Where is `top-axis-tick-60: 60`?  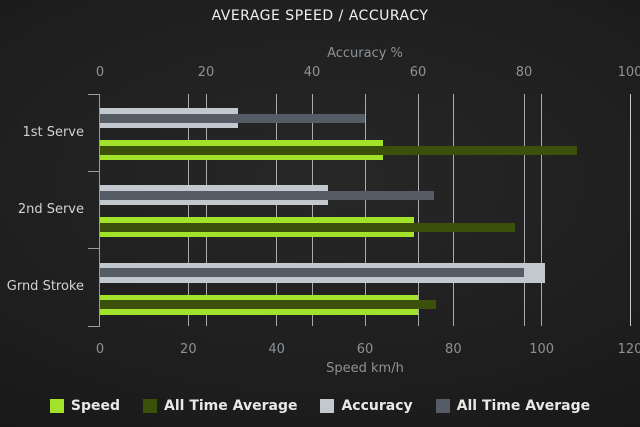
top-axis-tick-60: 60 is located at coordinates (418, 72).